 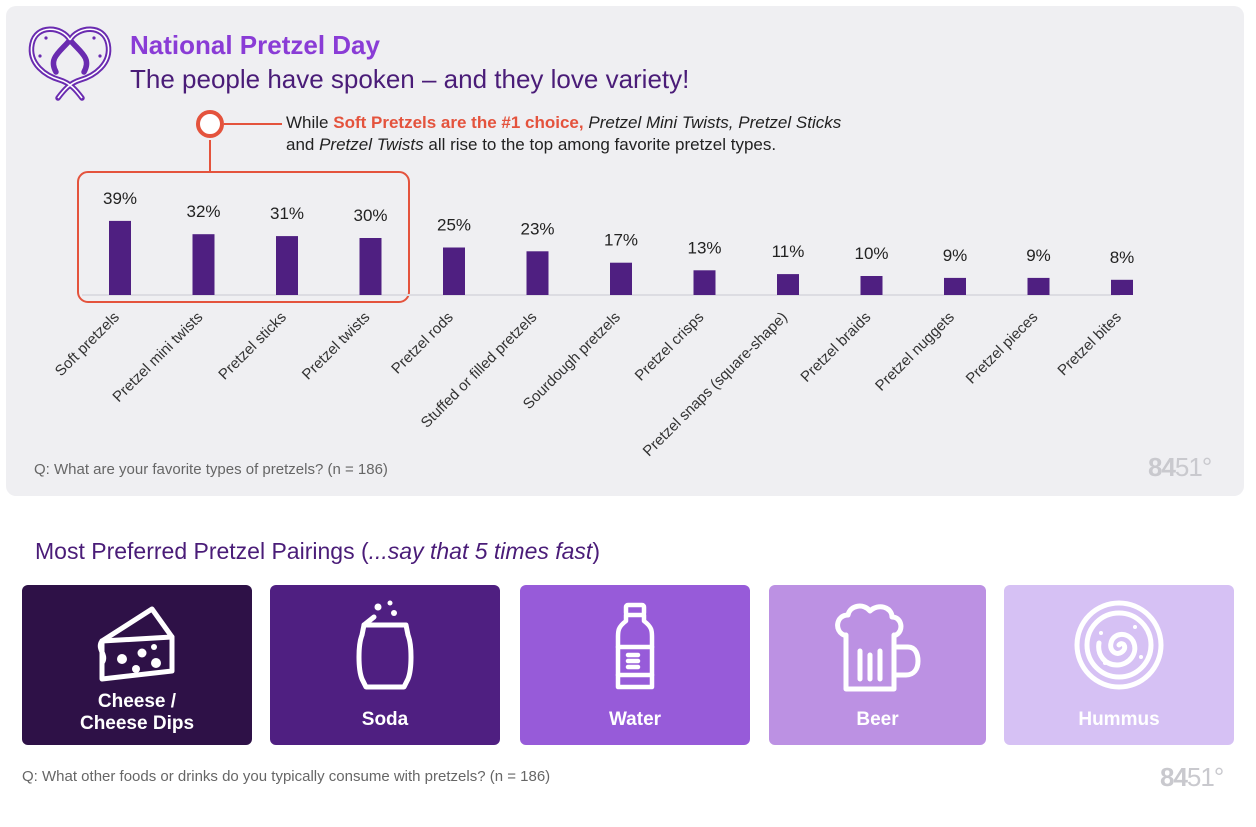 I want to click on pairing-label-cheese: Cheese / Cheese Dips, so click(x=137, y=713).